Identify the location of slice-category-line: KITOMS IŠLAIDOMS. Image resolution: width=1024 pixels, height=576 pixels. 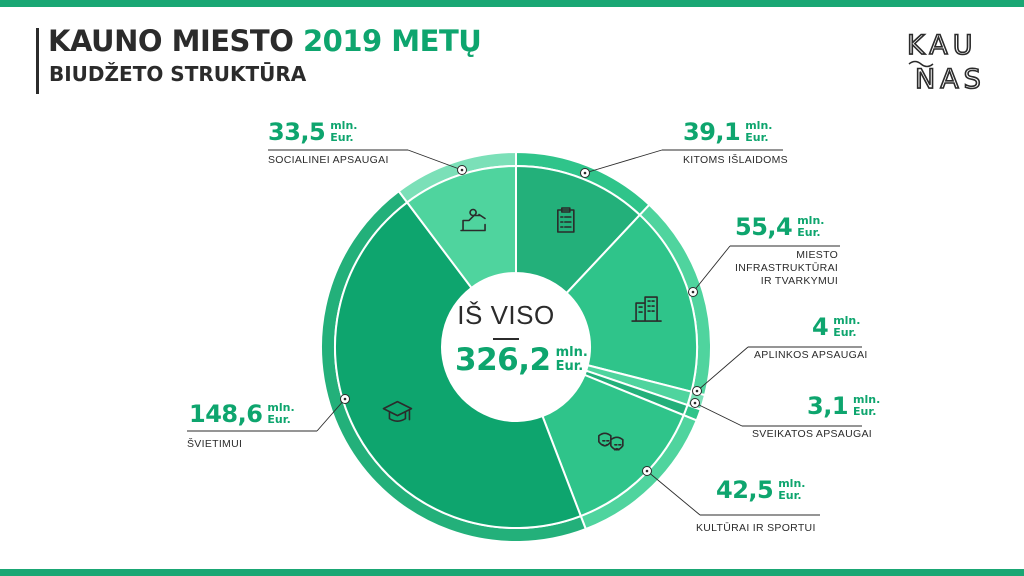
(735, 160).